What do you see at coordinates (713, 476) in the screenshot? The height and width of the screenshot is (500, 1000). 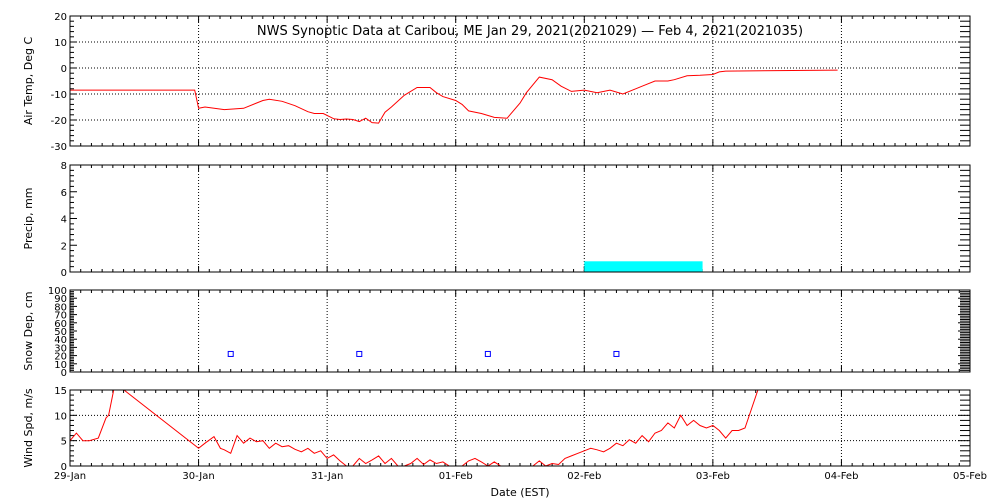 I see `x-tick-label: 03-Feb` at bounding box center [713, 476].